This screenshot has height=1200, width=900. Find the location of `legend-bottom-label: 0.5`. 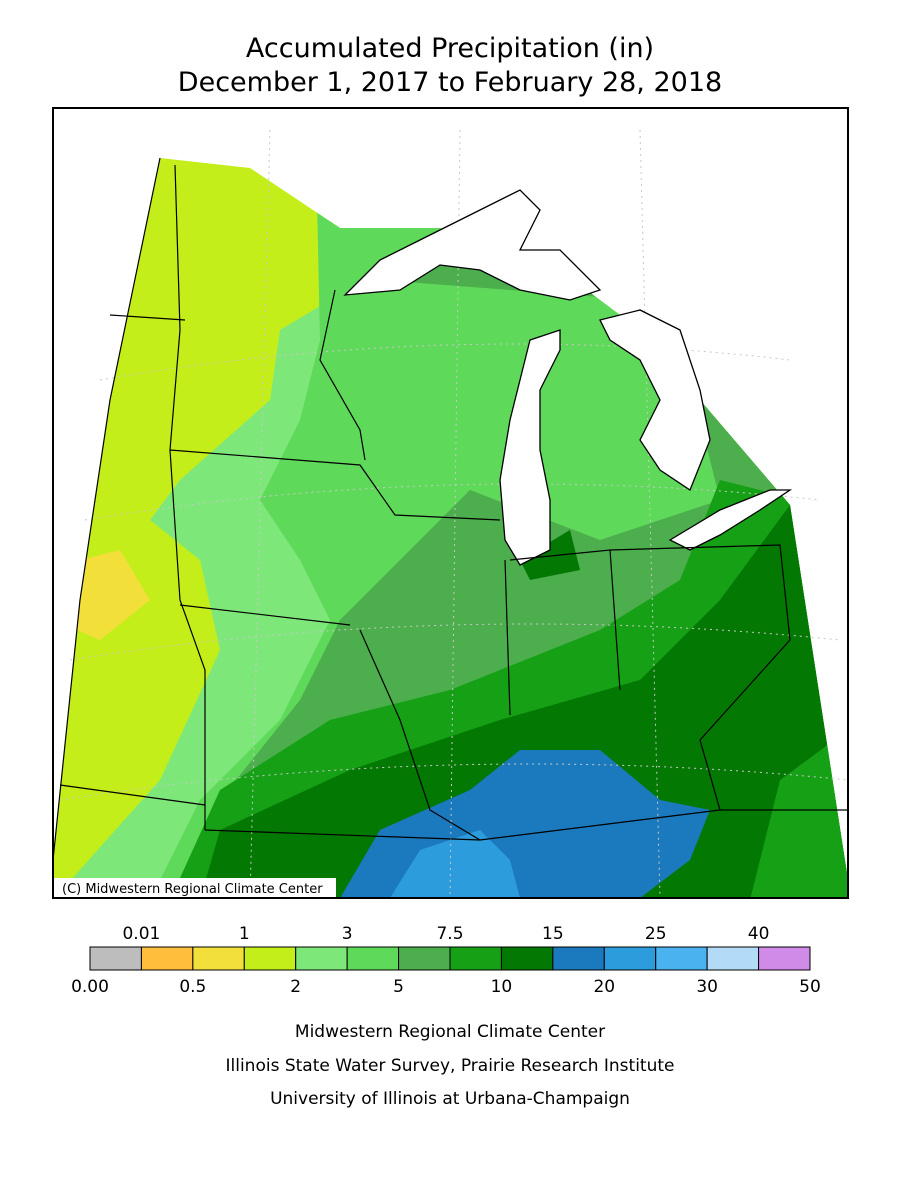

legend-bottom-label: 0.5 is located at coordinates (192, 987).